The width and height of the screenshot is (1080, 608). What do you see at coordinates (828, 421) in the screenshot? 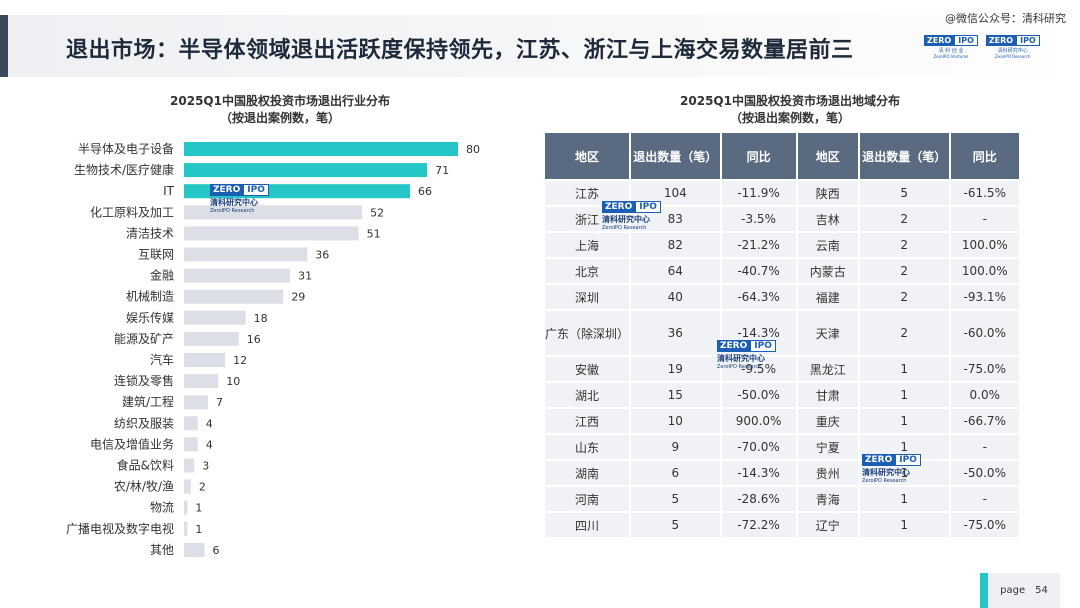
I see `cell-region-2: 重庆` at bounding box center [828, 421].